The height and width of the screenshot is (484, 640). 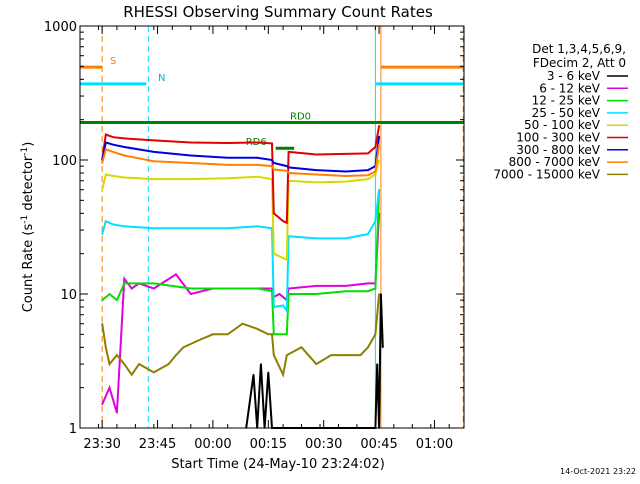 I want to click on x-tick-label-1: 23:45, so click(x=157, y=444).